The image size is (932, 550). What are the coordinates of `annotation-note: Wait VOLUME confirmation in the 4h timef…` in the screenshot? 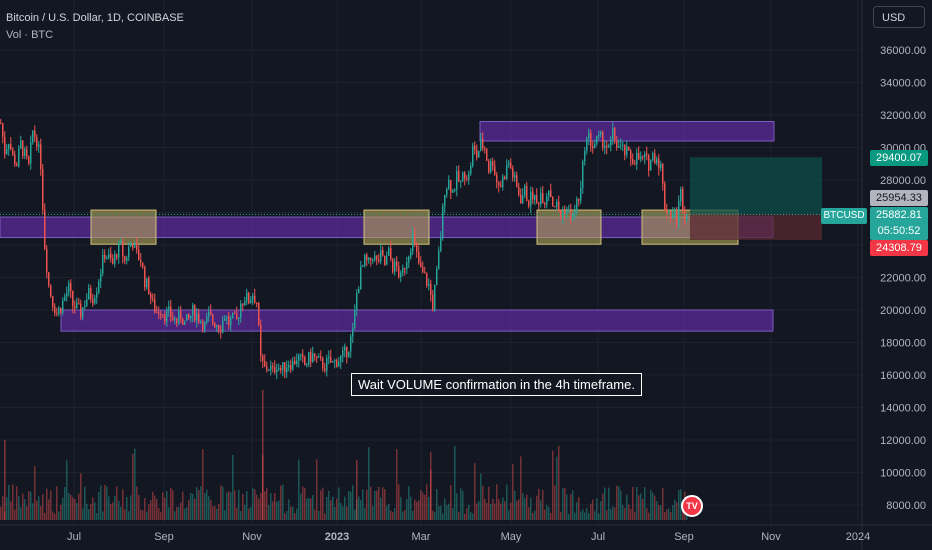 It's located at (496, 384).